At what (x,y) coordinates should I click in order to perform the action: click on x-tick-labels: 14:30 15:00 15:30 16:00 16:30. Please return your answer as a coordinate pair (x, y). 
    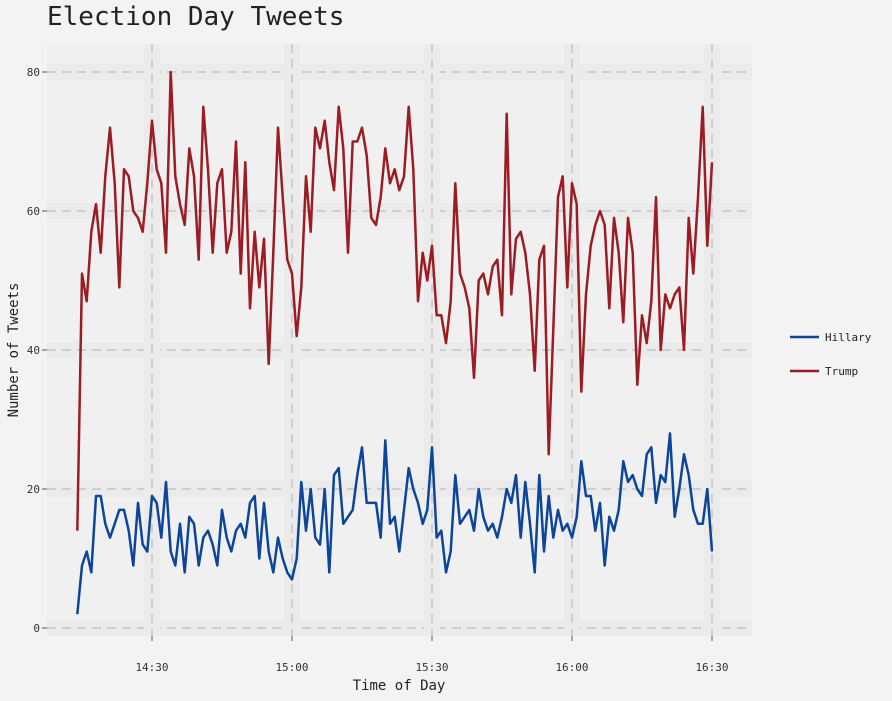
    Looking at the image, I should click on (432, 655).